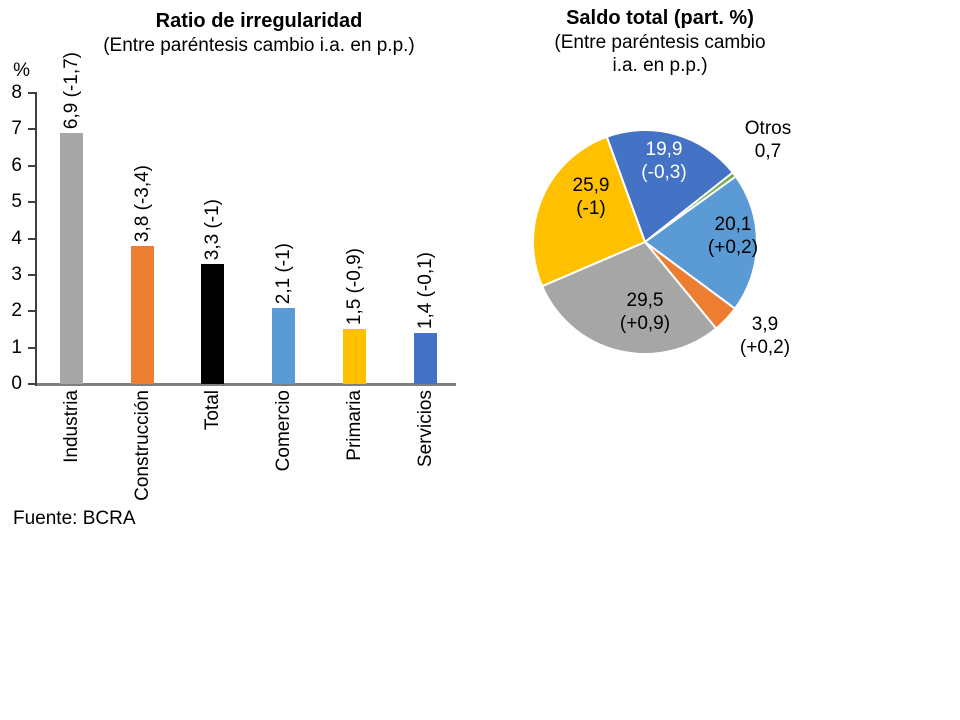 This screenshot has height=720, width=960. Describe the element at coordinates (246, 384) in the screenshot. I see `x-axis-line` at that location.